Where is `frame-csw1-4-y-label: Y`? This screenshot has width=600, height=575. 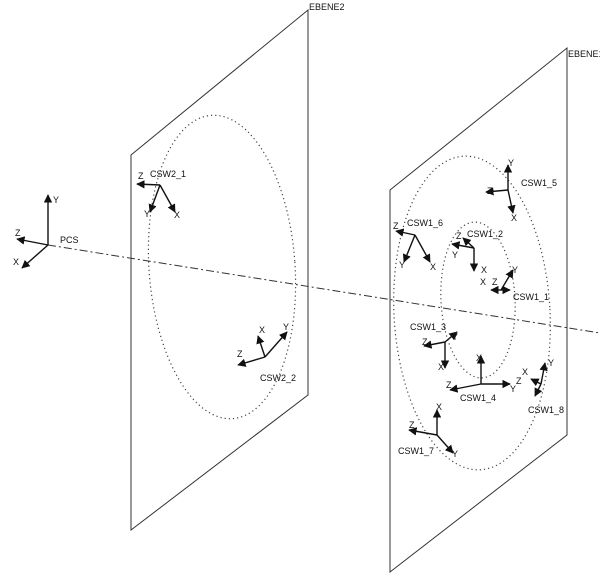
frame-csw1-4-y-label: Y is located at coordinates (513, 389).